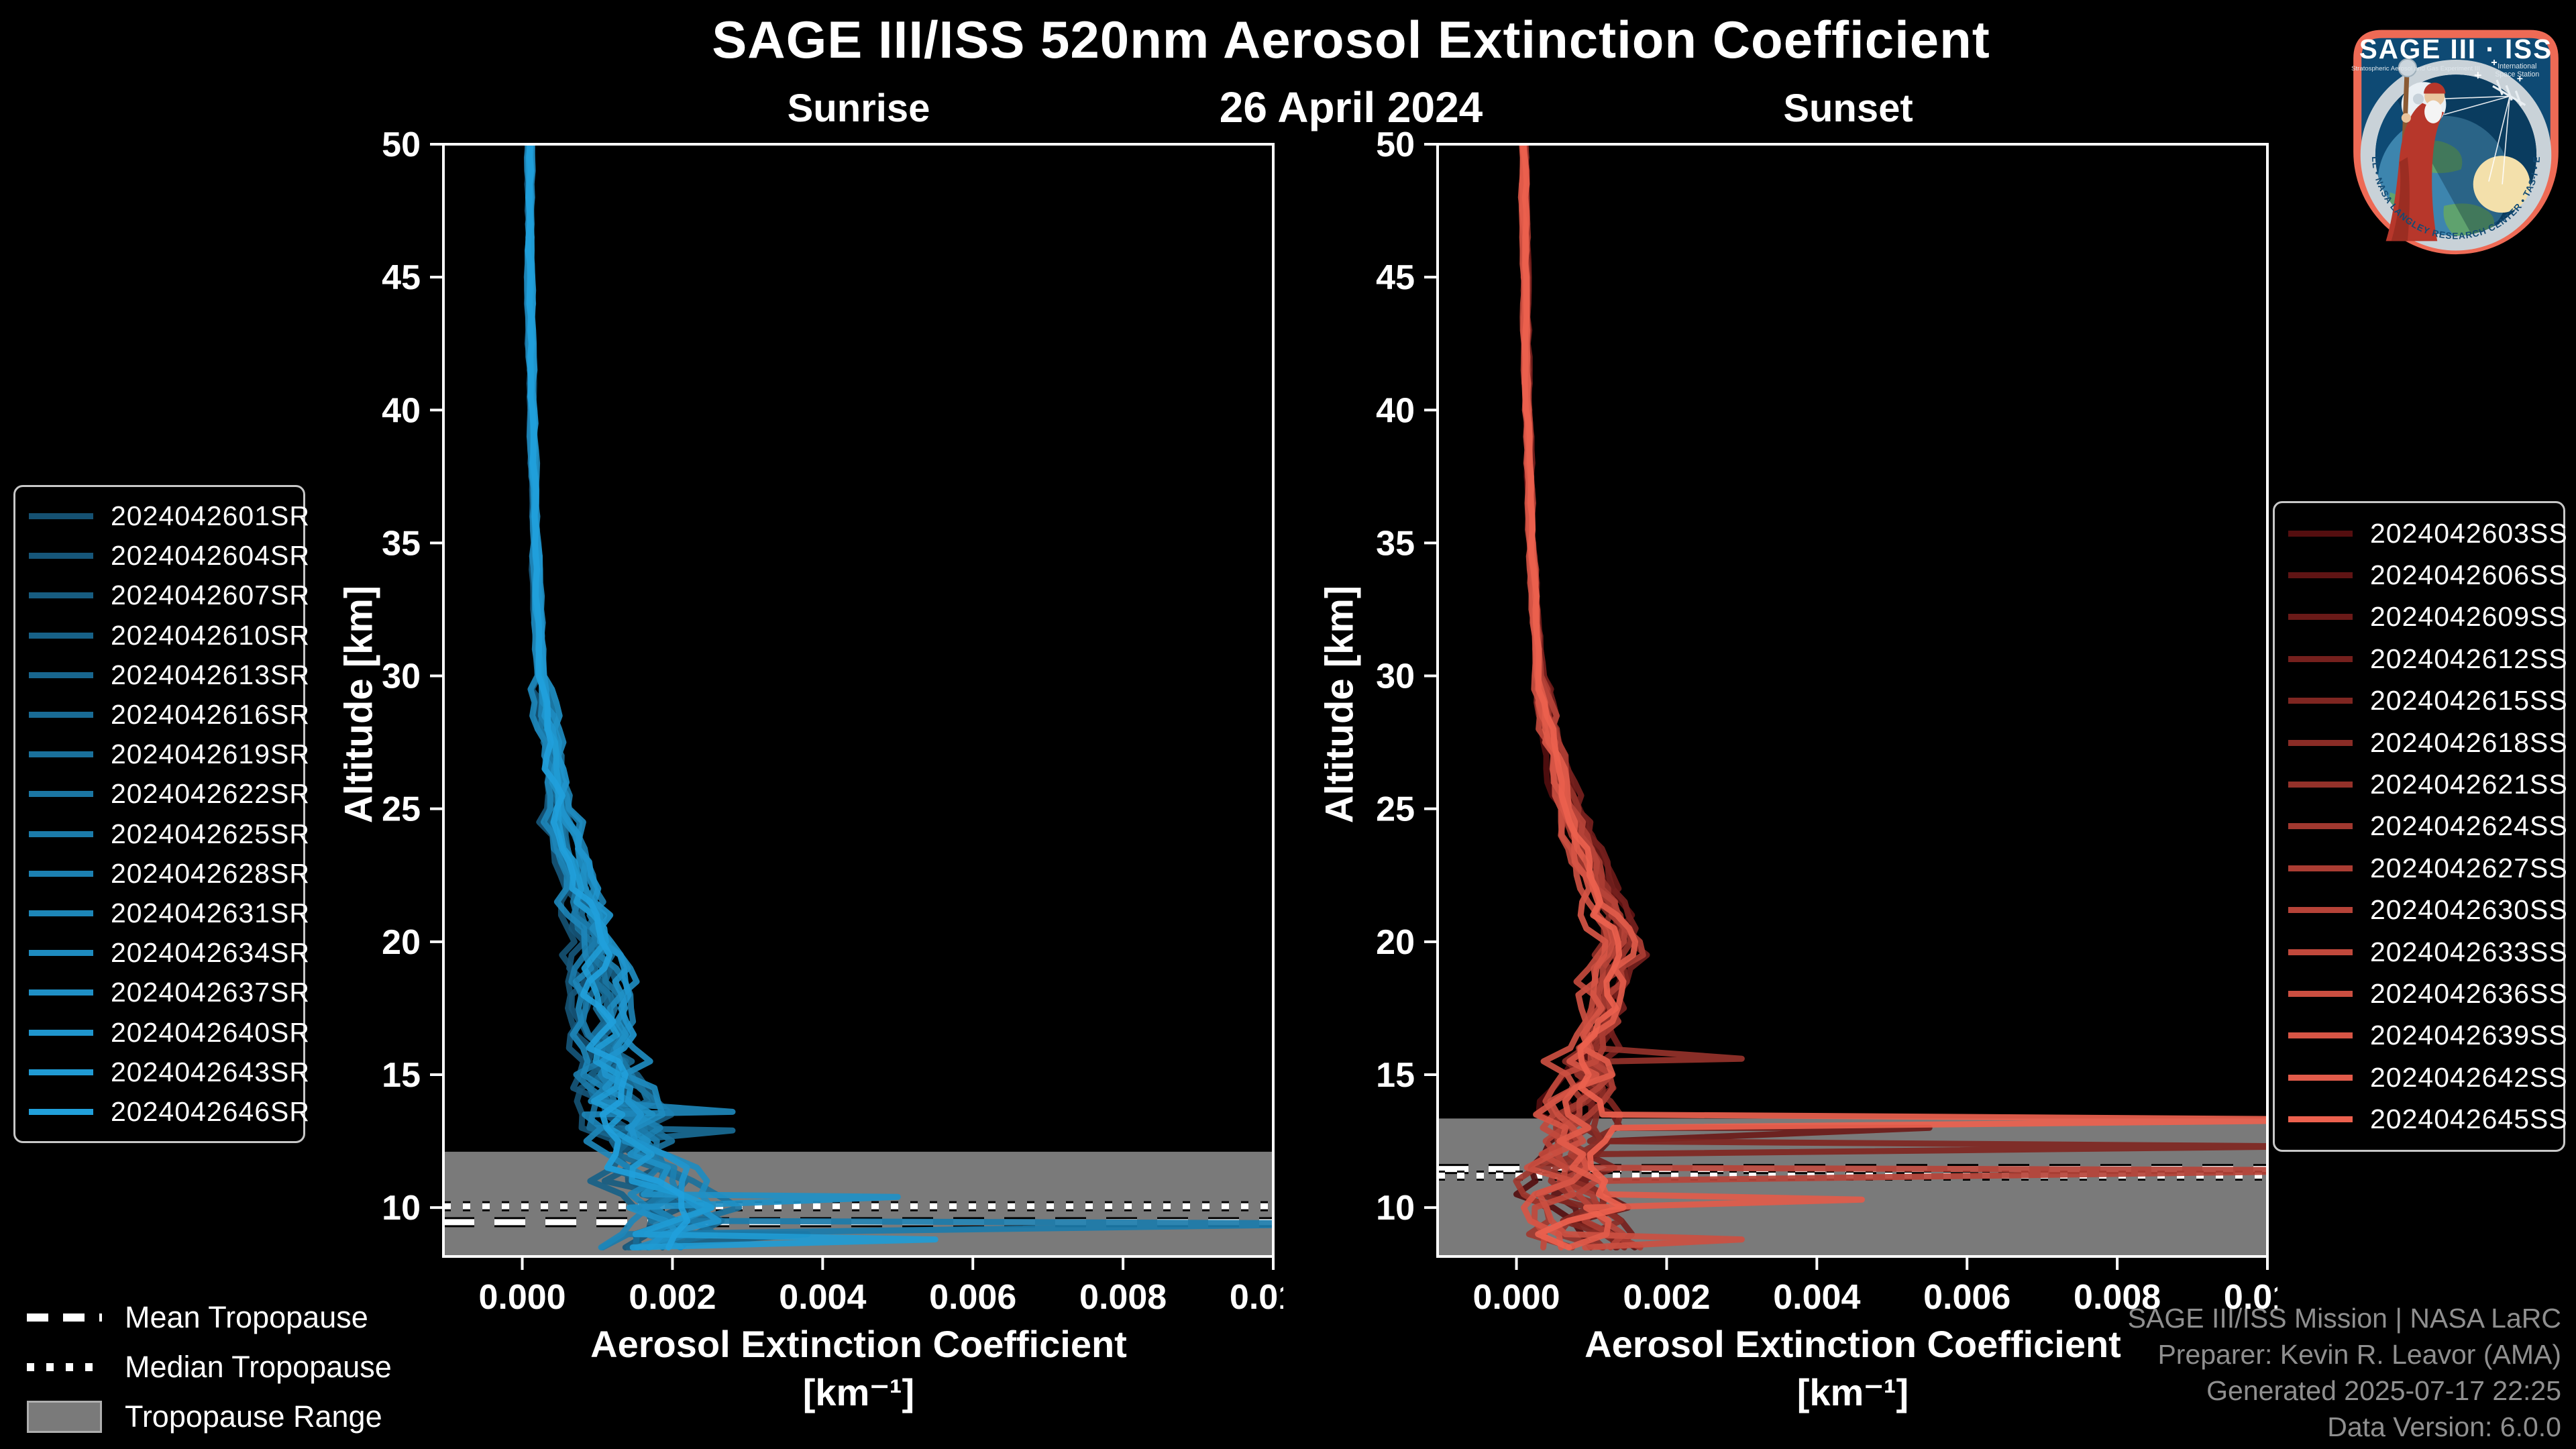 Image resolution: width=2576 pixels, height=1449 pixels. Describe the element at coordinates (2469, 993) in the screenshot. I see `legend-entry-label: 2024042636SS` at that location.